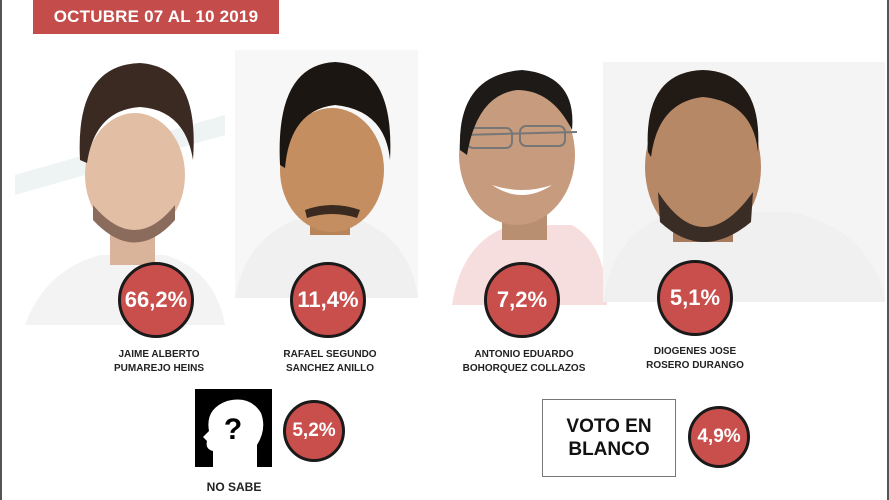 Image resolution: width=889 pixels, height=500 pixels. What do you see at coordinates (156, 17) in the screenshot?
I see `date-banner: OCTUBRE 07 AL 10 2019` at bounding box center [156, 17].